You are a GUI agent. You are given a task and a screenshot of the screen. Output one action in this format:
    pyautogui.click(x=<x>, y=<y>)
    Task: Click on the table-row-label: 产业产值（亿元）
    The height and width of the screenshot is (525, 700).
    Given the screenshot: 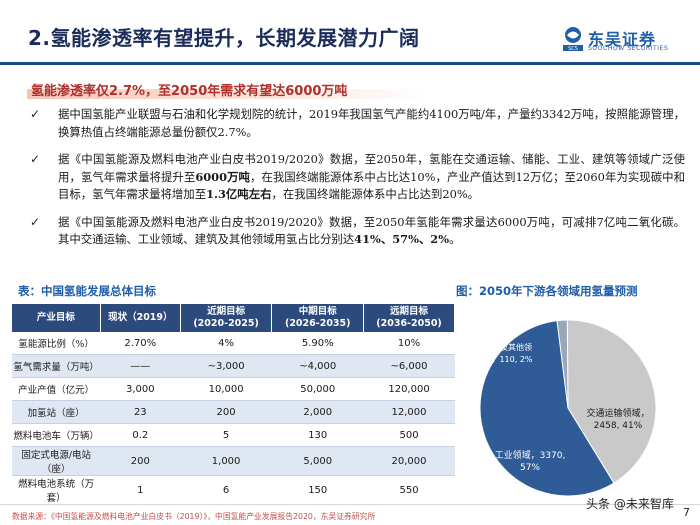 What is the action you would take?
    pyautogui.click(x=56, y=389)
    